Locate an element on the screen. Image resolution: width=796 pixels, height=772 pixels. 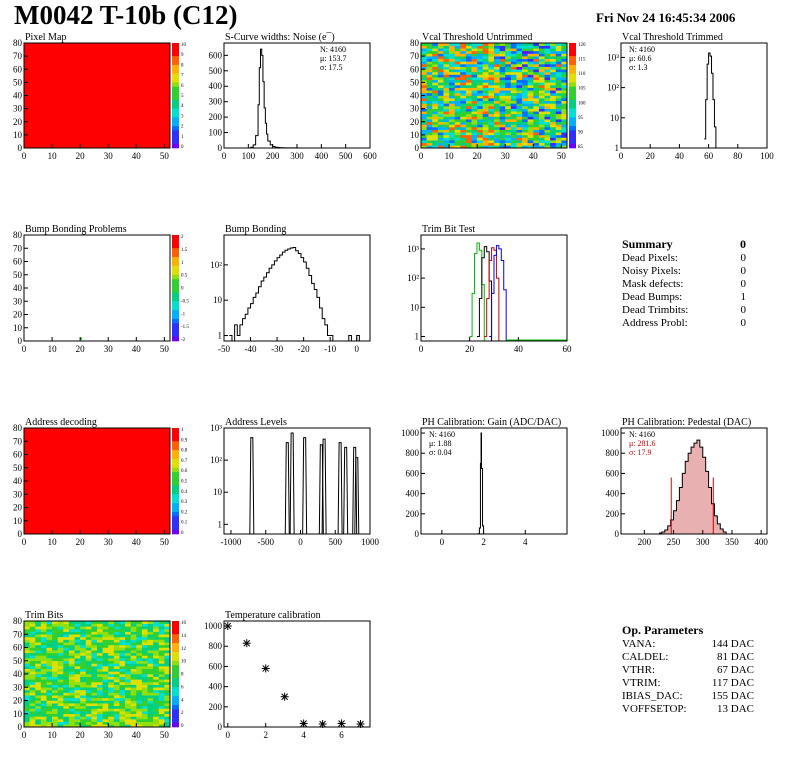
y-tick-label: 50 is located at coordinates (18, 82).